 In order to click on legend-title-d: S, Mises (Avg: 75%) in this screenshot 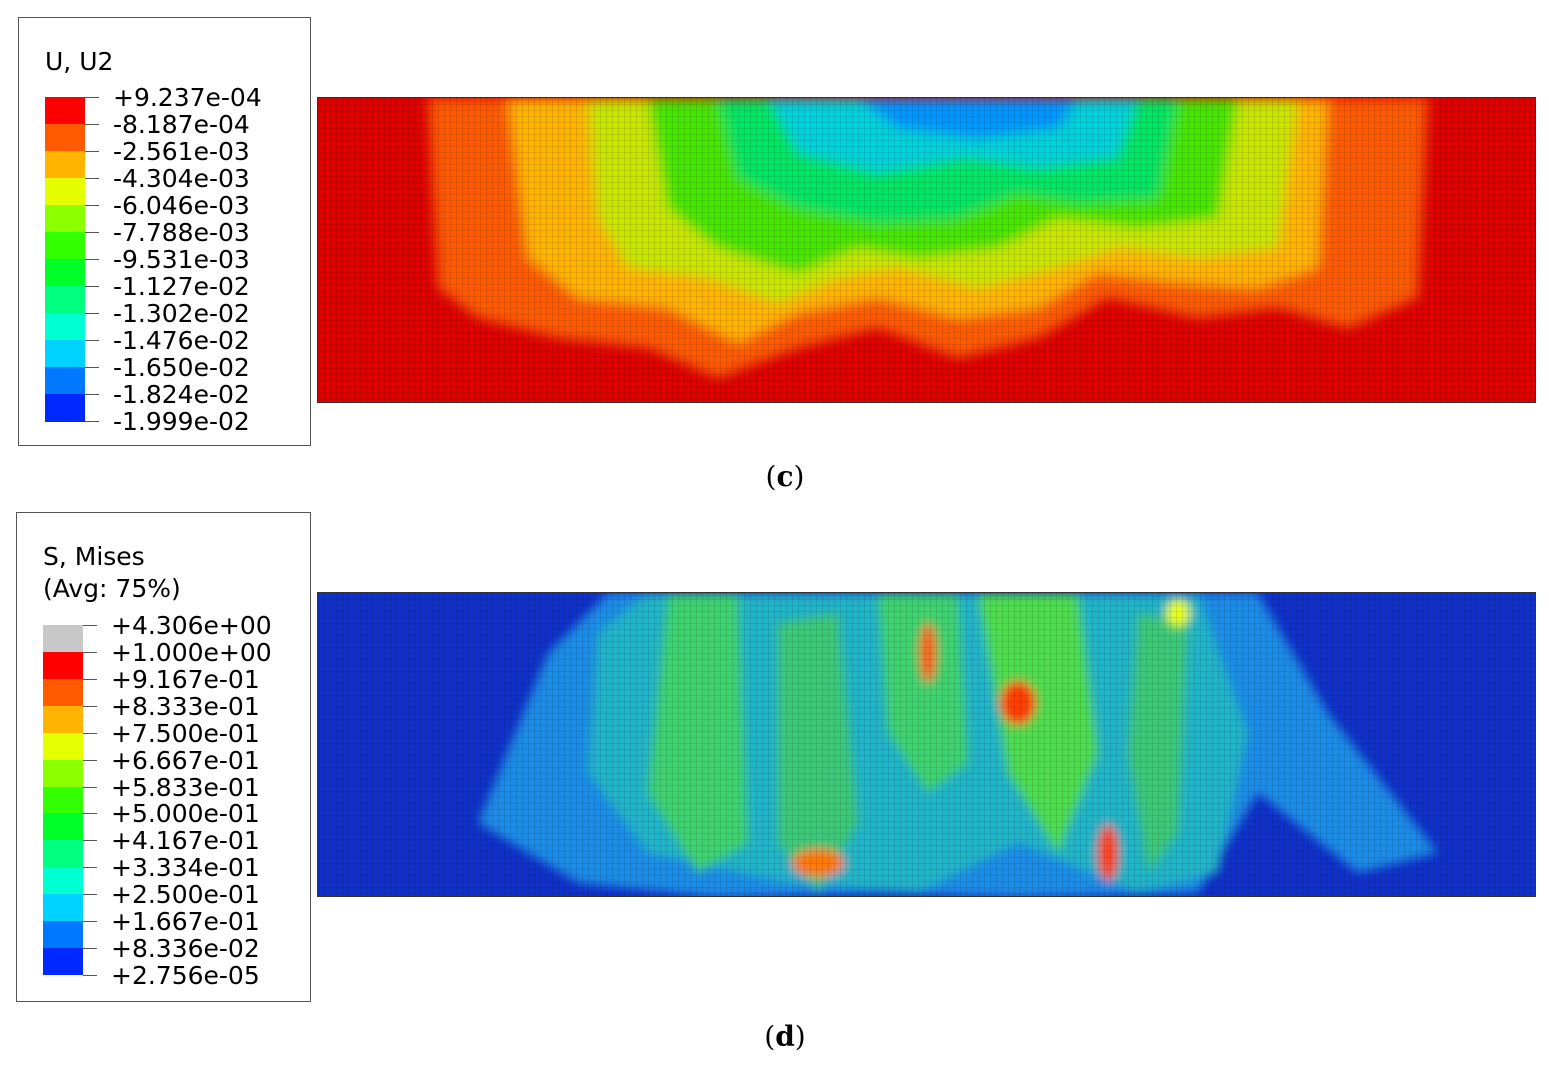, I will do `click(112, 572)`.